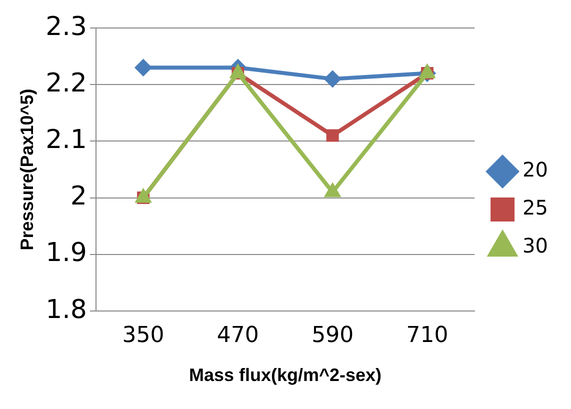 The width and height of the screenshot is (571, 409). What do you see at coordinates (333, 335) in the screenshot?
I see `x-tick-label: 590` at bounding box center [333, 335].